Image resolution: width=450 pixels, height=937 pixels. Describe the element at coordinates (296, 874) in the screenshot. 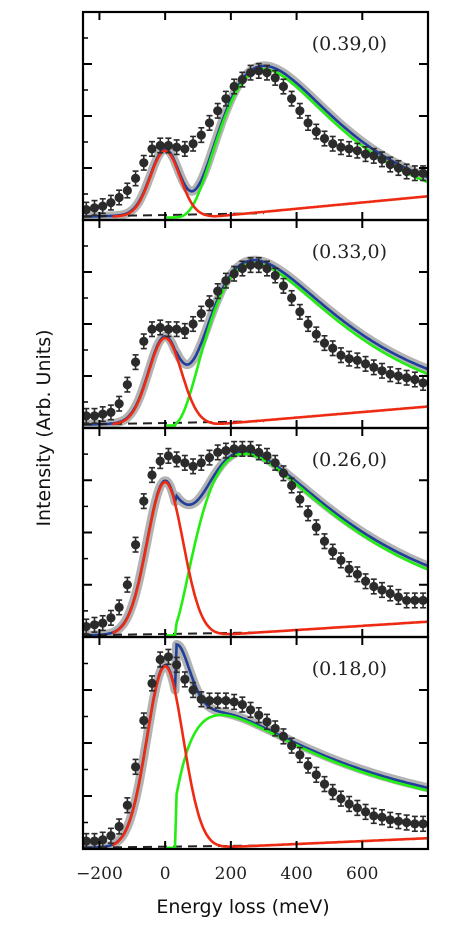

I see `x-tick-label: 400` at that location.